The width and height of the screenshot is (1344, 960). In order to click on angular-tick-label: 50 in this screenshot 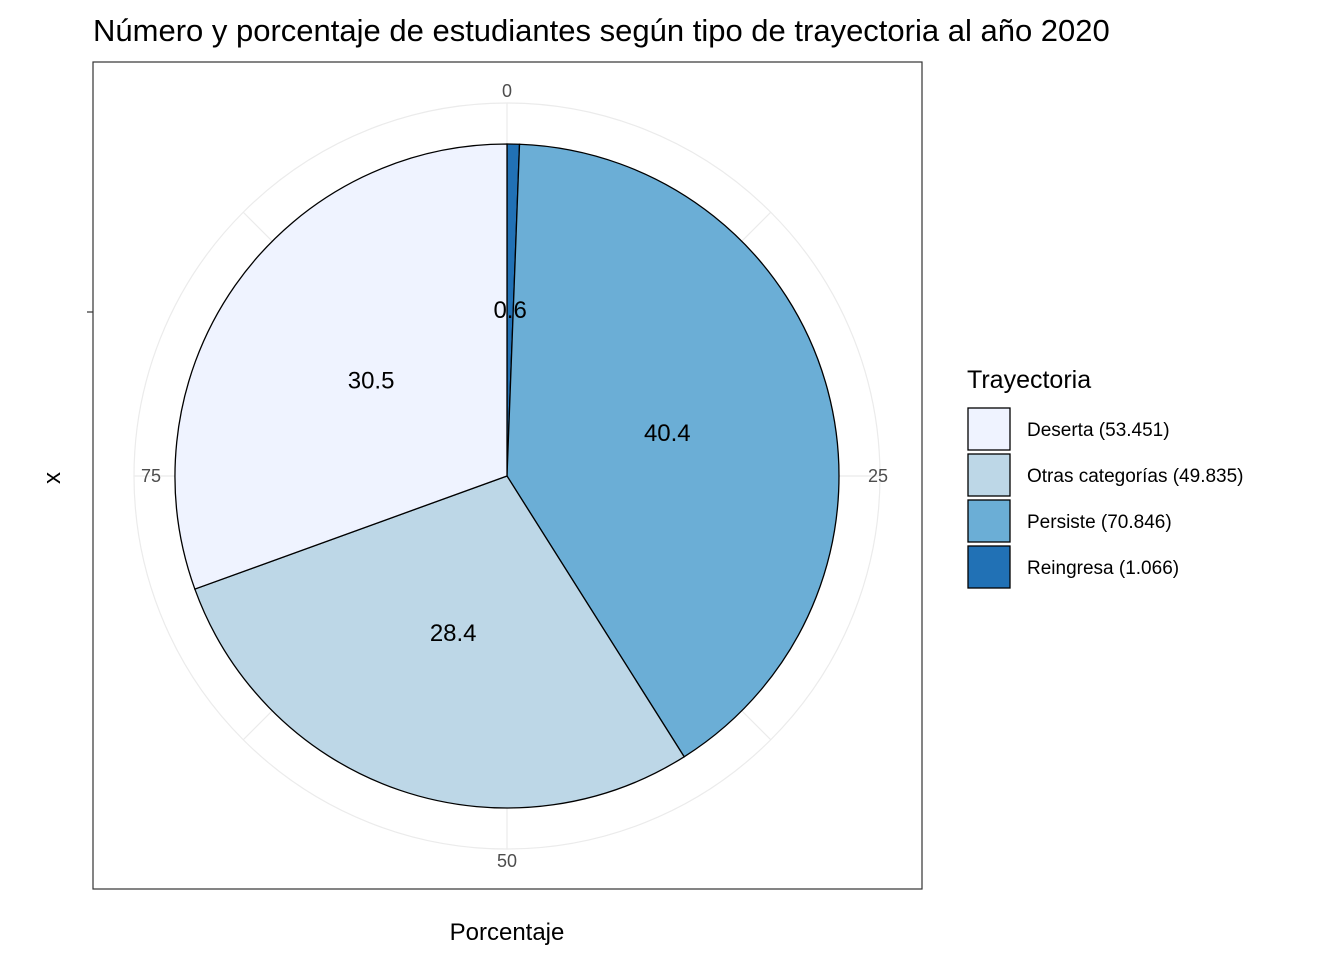, I will do `click(507, 861)`.